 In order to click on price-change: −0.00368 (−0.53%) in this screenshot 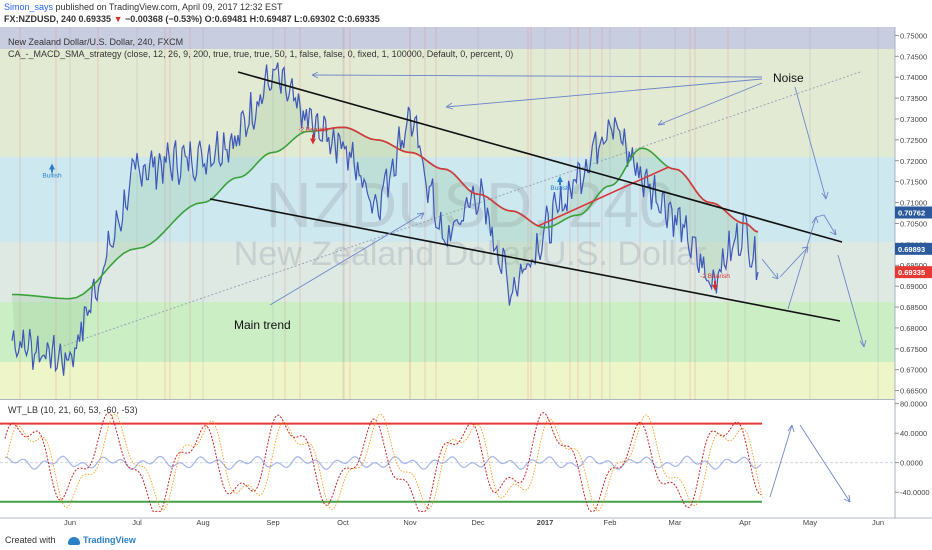, I will do `click(164, 19)`.